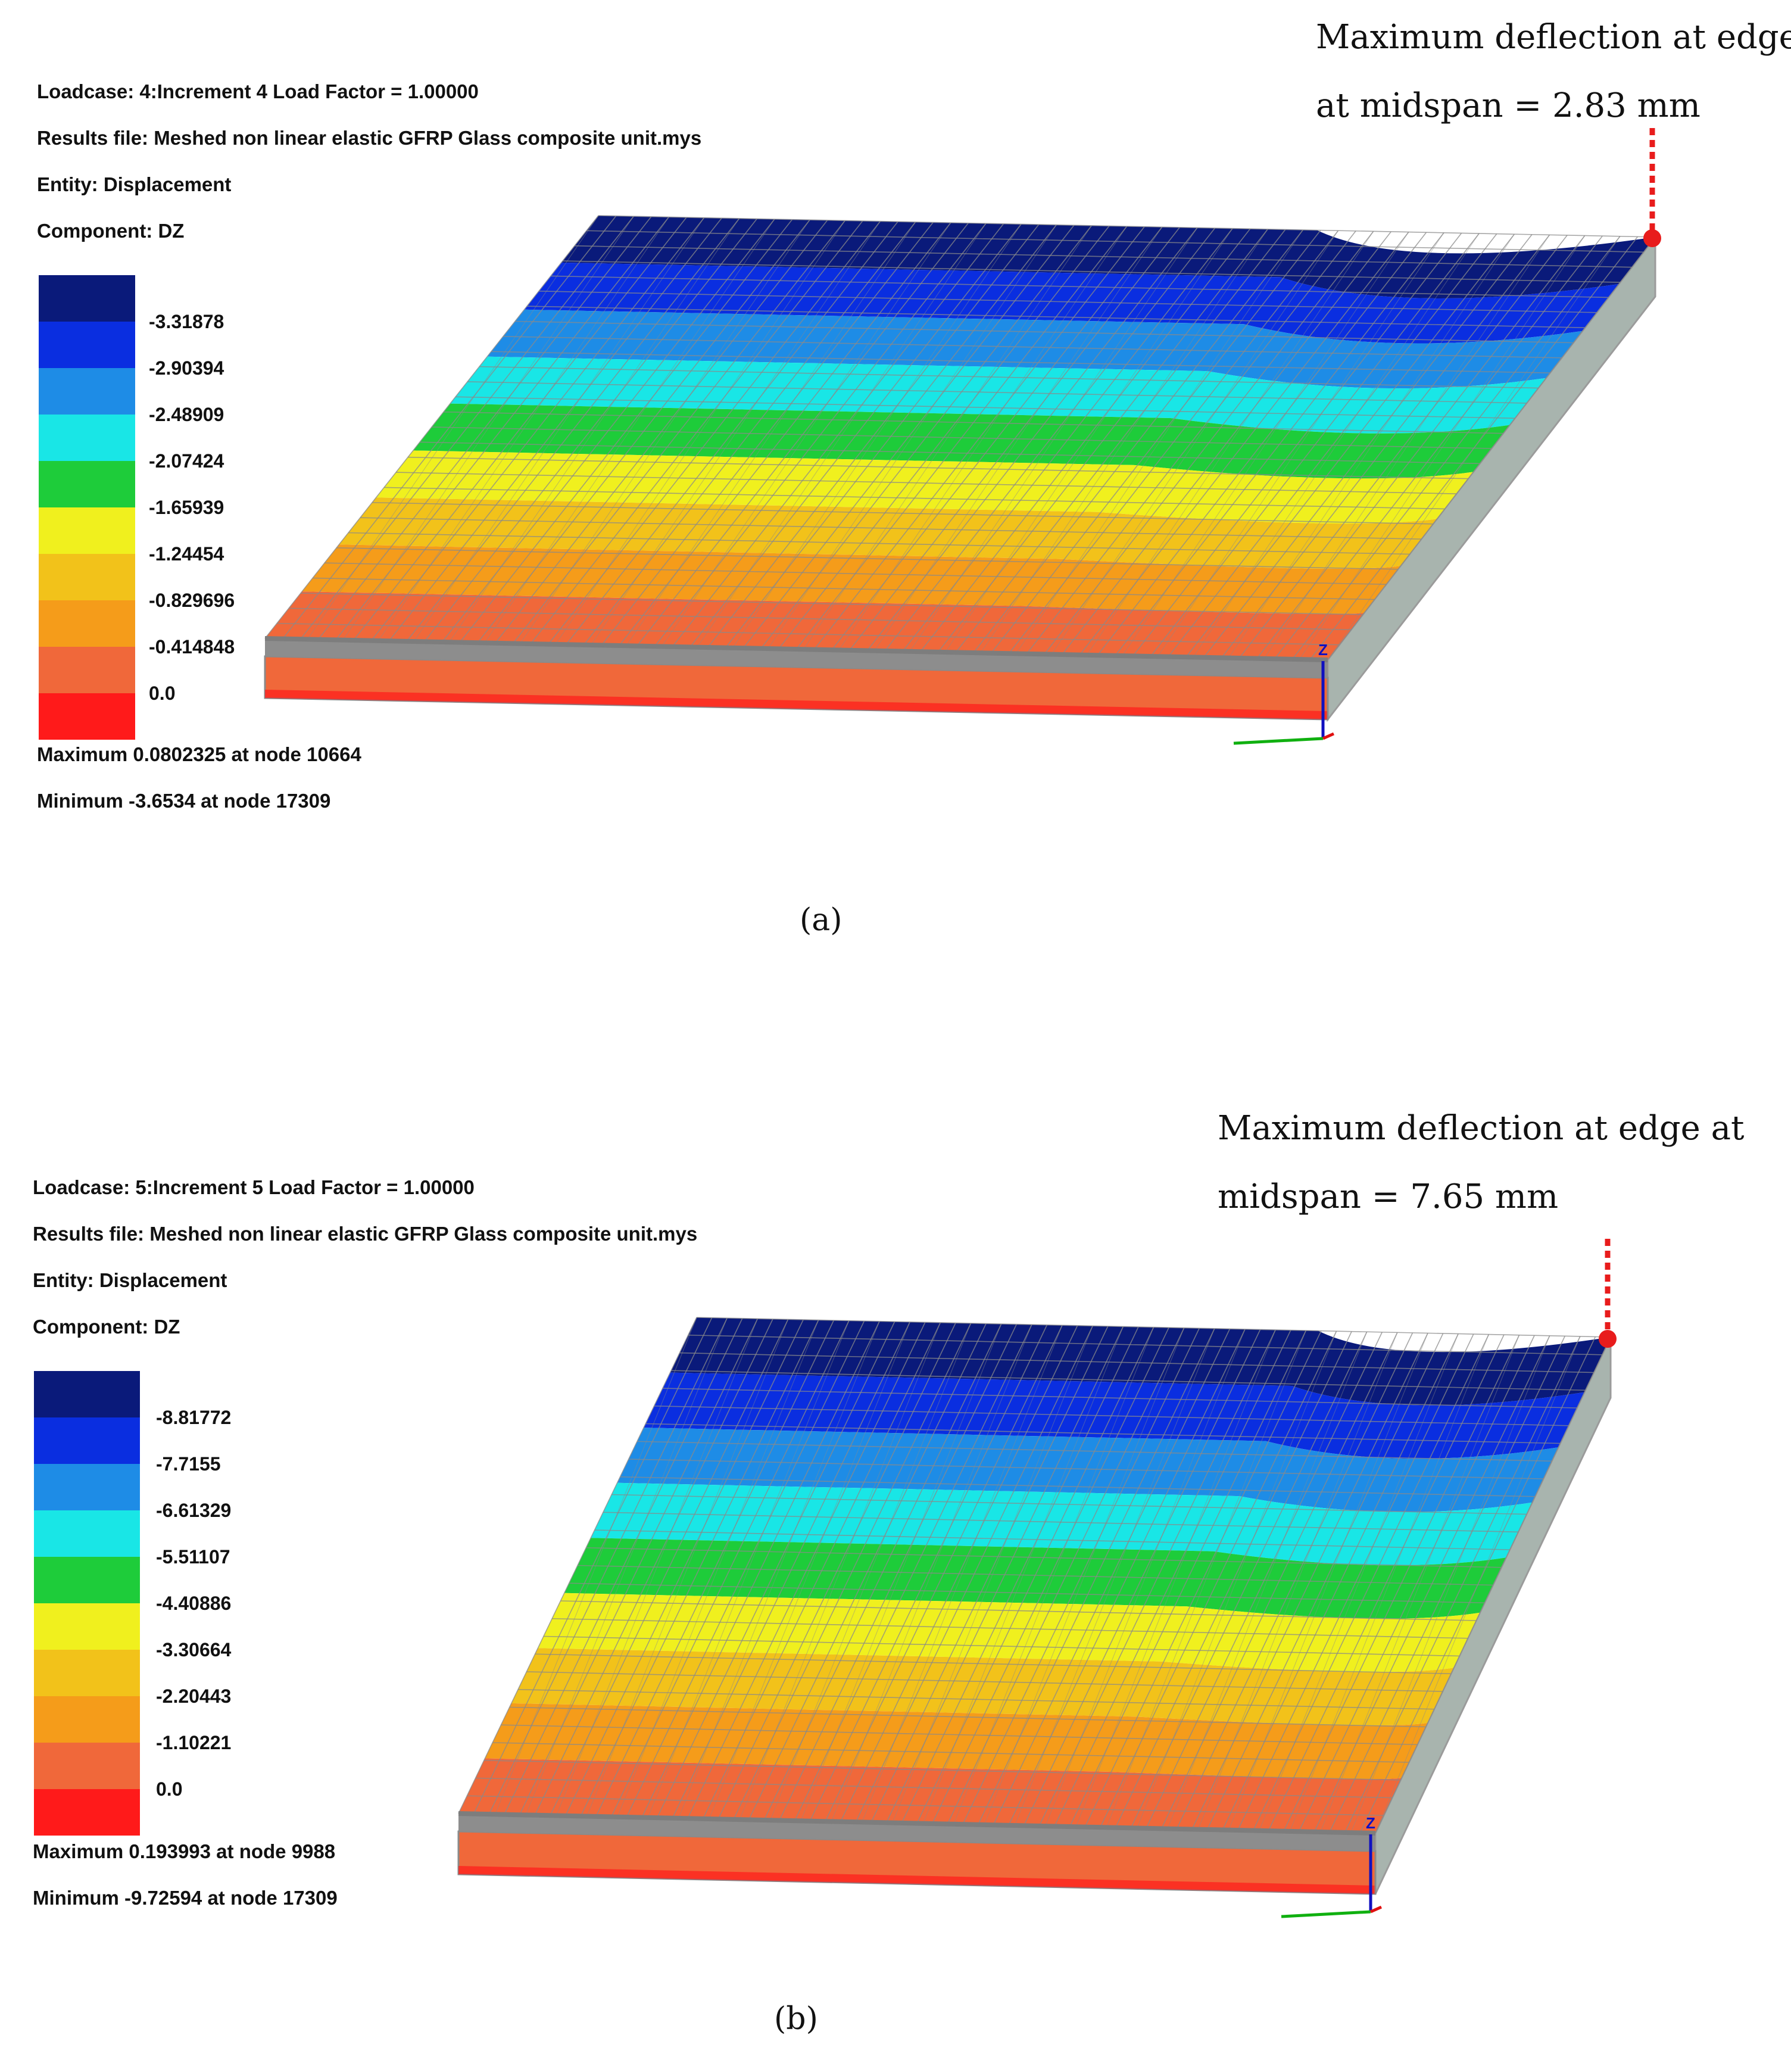 This screenshot has height=2072, width=1791. What do you see at coordinates (169, 1789) in the screenshot?
I see `legend-level: 0.0` at bounding box center [169, 1789].